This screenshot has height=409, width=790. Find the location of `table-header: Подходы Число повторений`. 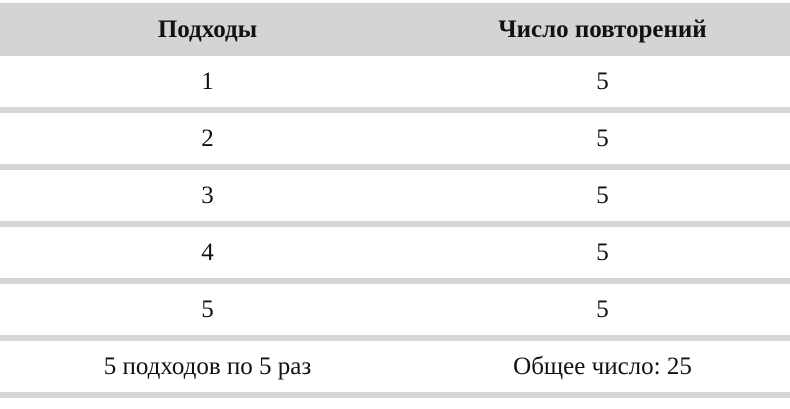

table-header: Подходы Число повторений is located at coordinates (395, 29).